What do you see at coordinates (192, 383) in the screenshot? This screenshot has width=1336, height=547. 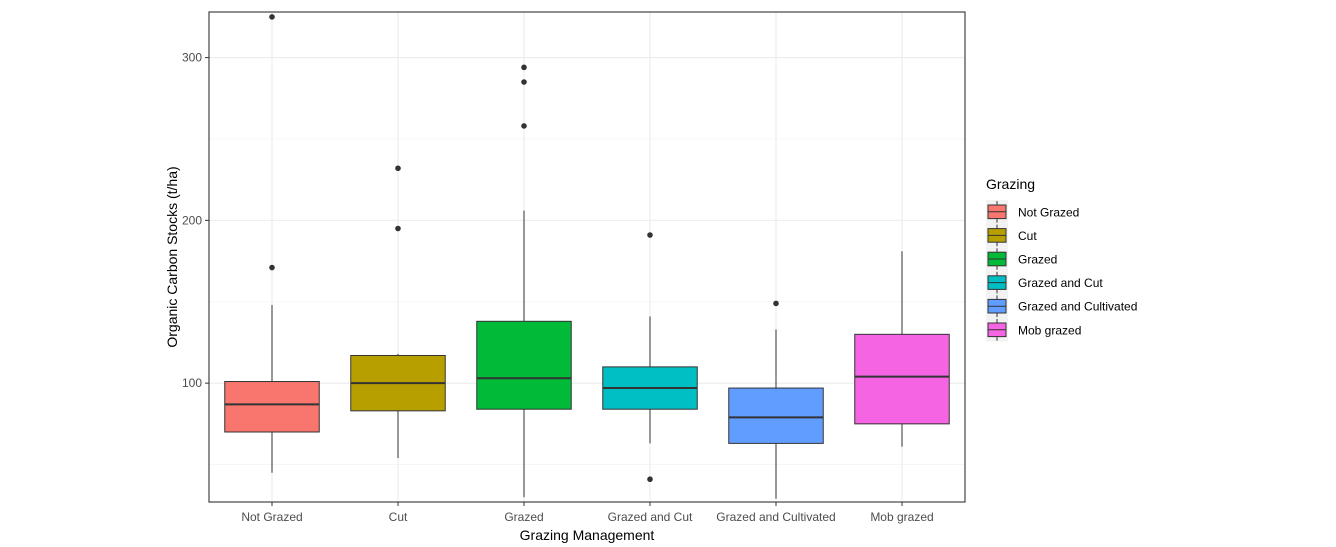 I see `y-tick-label: 100` at bounding box center [192, 383].